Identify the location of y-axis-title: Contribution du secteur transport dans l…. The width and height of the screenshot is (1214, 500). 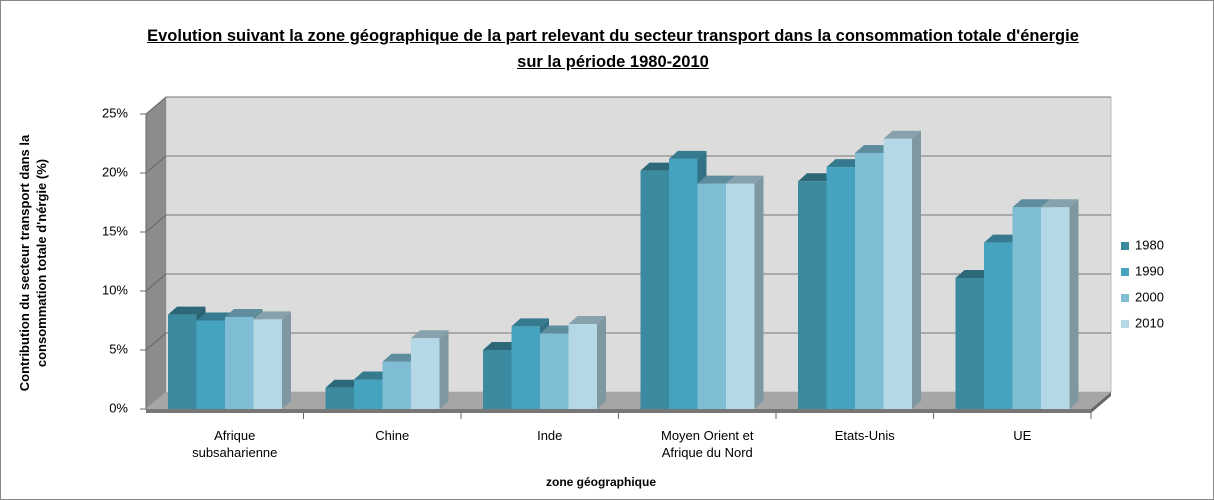
(33, 263).